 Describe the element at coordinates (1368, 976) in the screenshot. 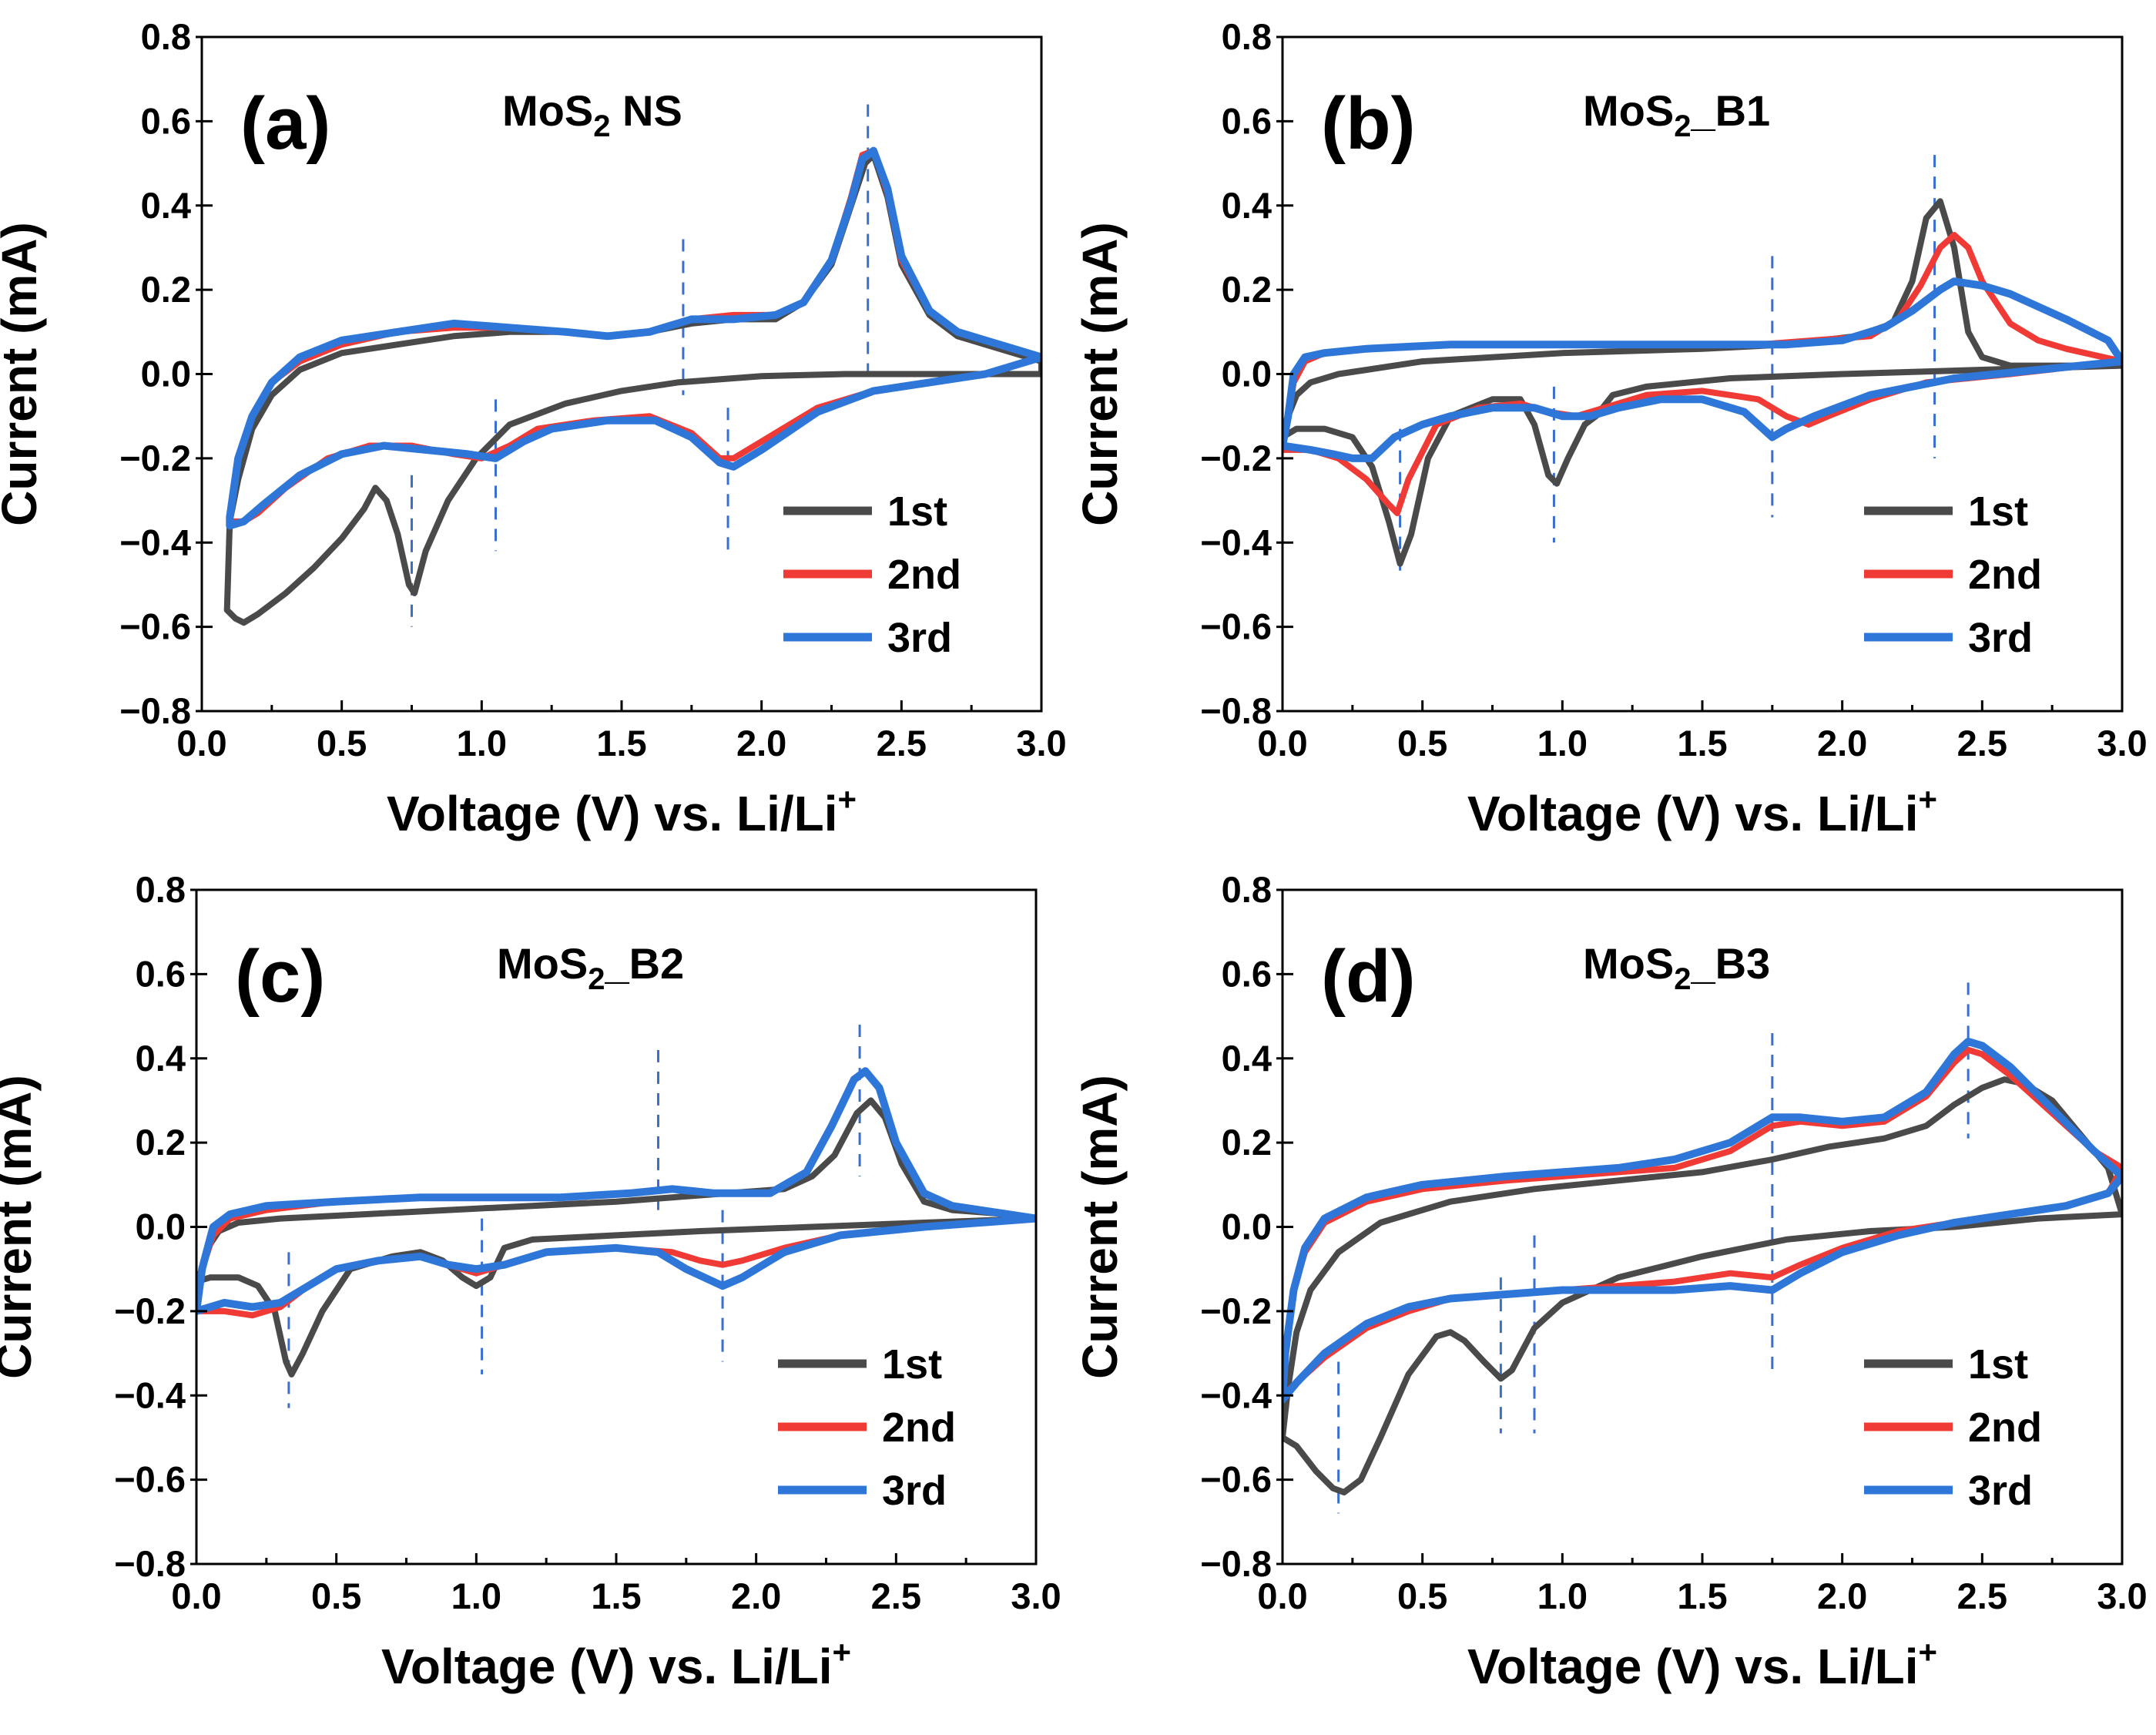

I see `panel-label: (d)` at that location.